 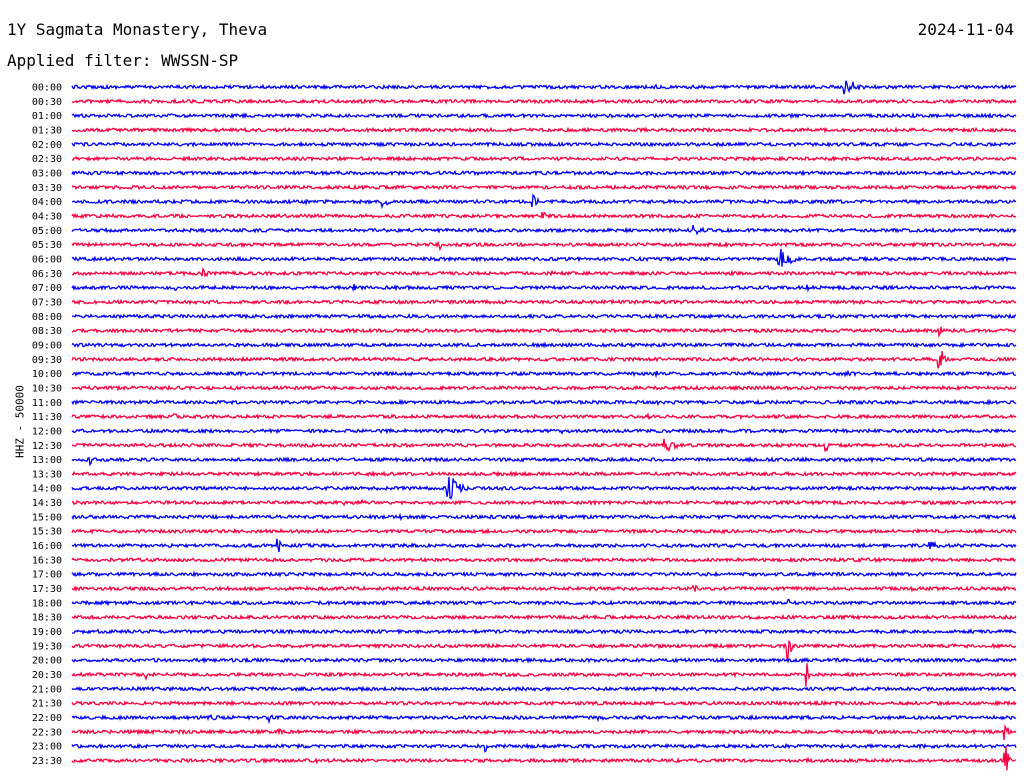 What do you see at coordinates (47, 403) in the screenshot?
I see `time-label: 11:00` at bounding box center [47, 403].